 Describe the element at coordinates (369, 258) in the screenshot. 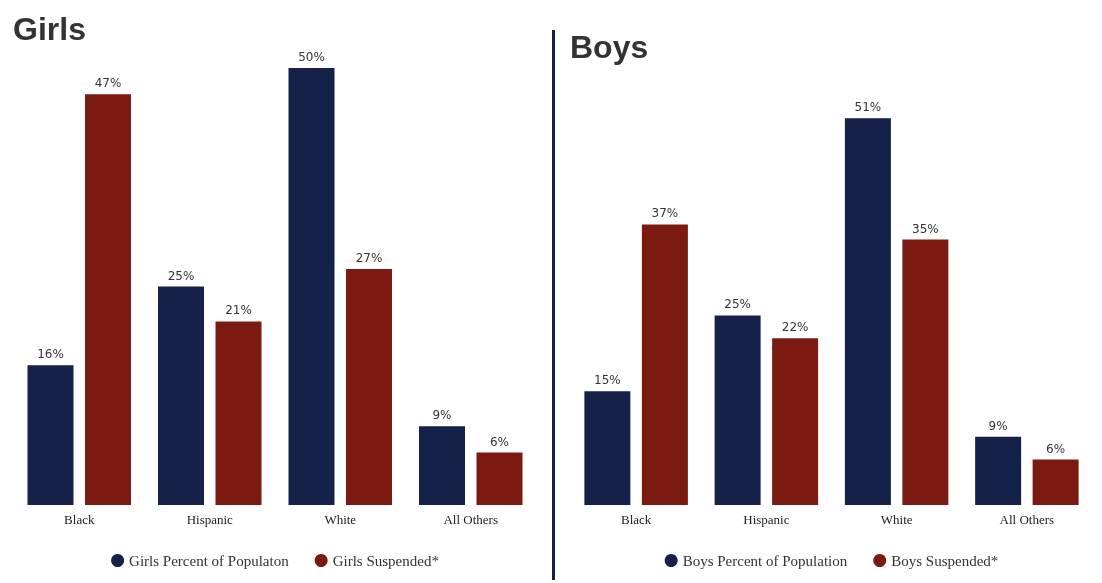

I see `data-label: 27%` at that location.